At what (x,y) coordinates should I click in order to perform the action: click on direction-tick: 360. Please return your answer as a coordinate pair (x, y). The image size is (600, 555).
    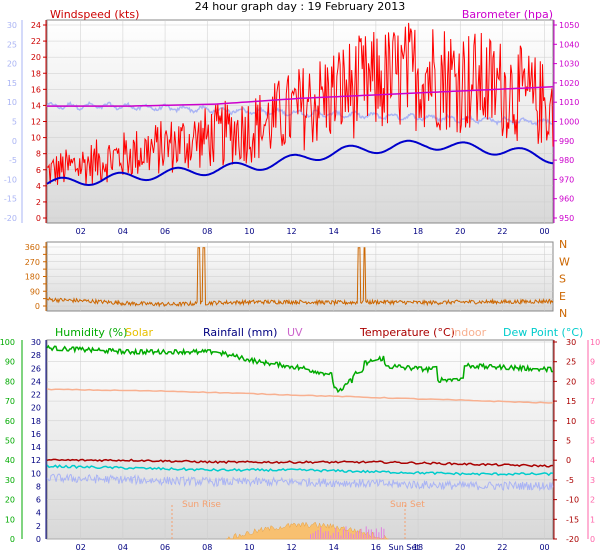
    Looking at the image, I should click on (32, 247).